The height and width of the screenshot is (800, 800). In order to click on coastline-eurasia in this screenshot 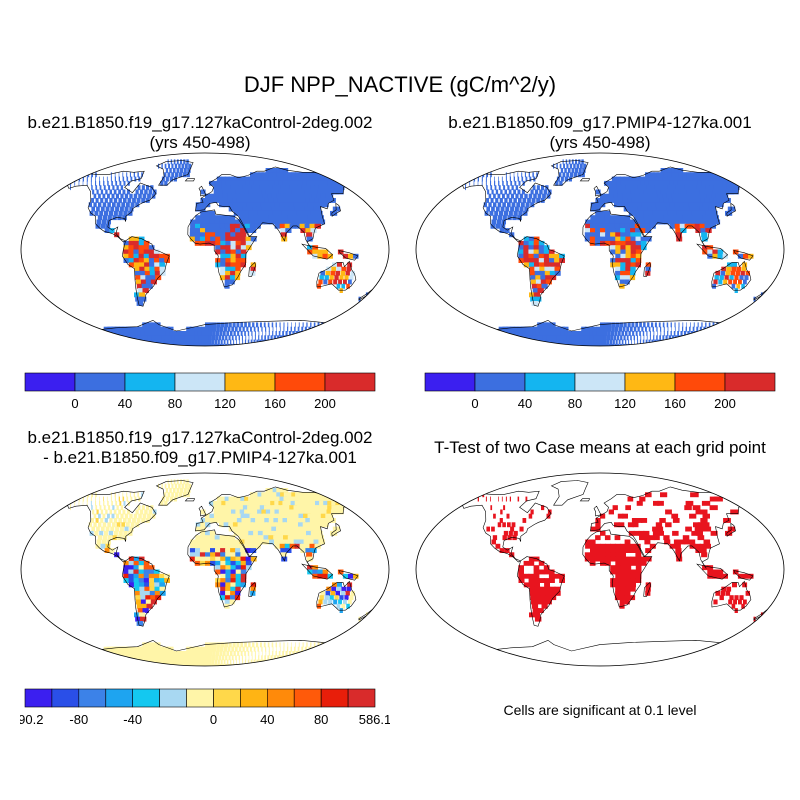, I will do `click(667, 527)`.